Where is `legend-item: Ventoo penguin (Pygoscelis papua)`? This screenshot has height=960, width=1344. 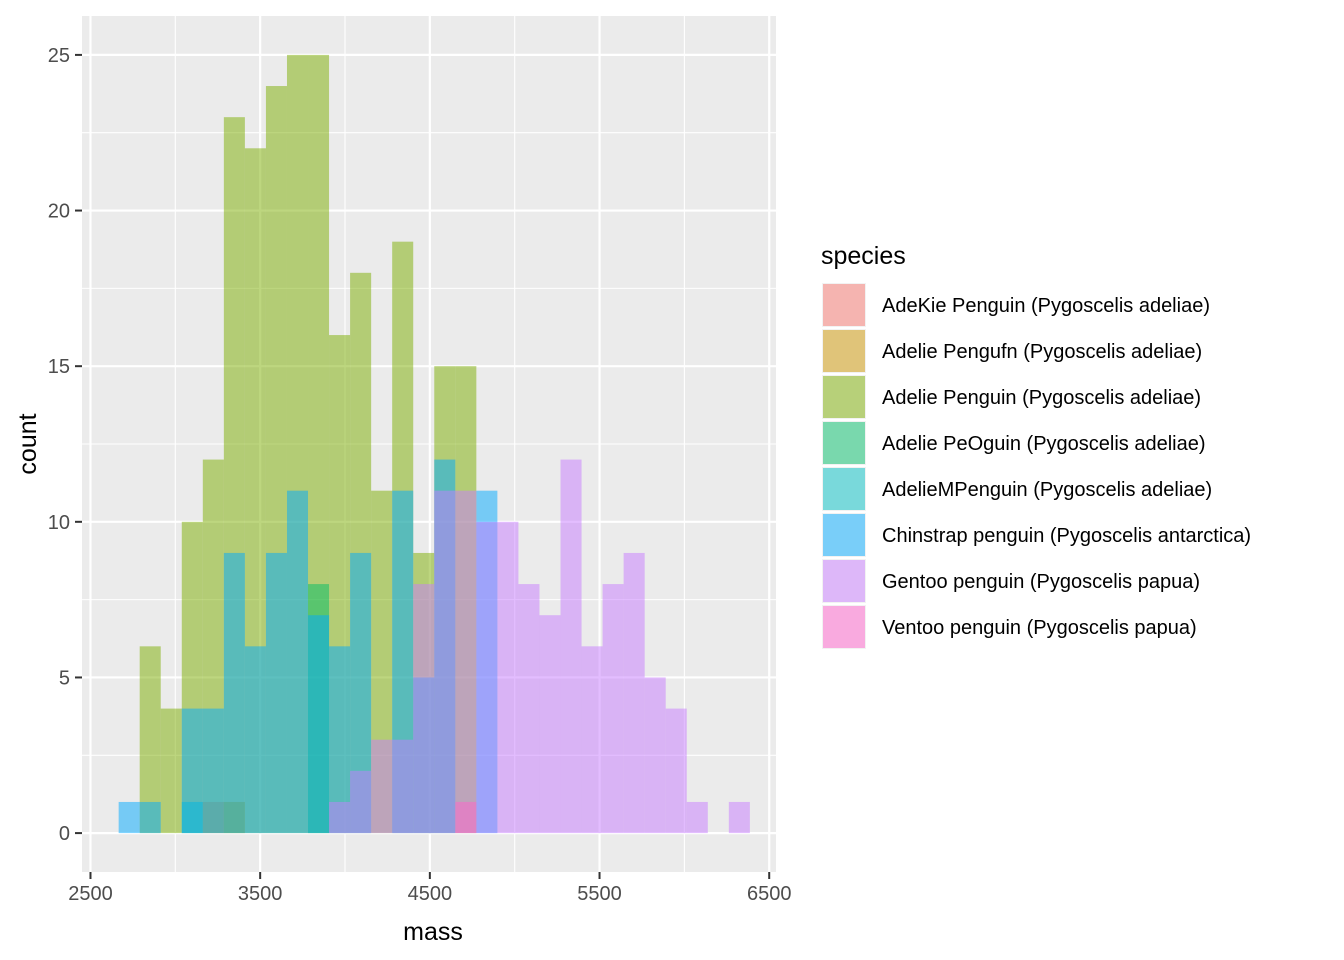
legend-item: Ventoo penguin (Pygoscelis papua) is located at coordinates (1009, 627).